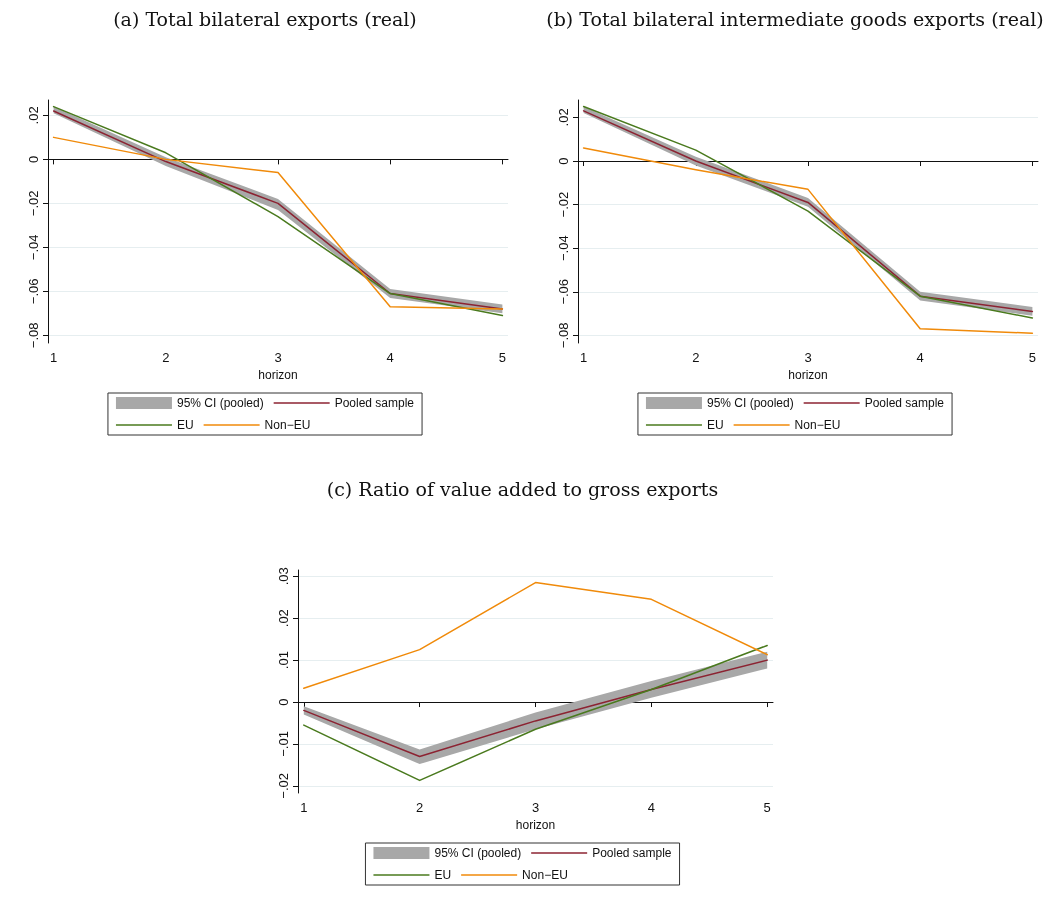 Image resolution: width=1060 pixels, height=905 pixels. I want to click on chart-title: (a) Total bilateral exports (real), so click(265, 18).